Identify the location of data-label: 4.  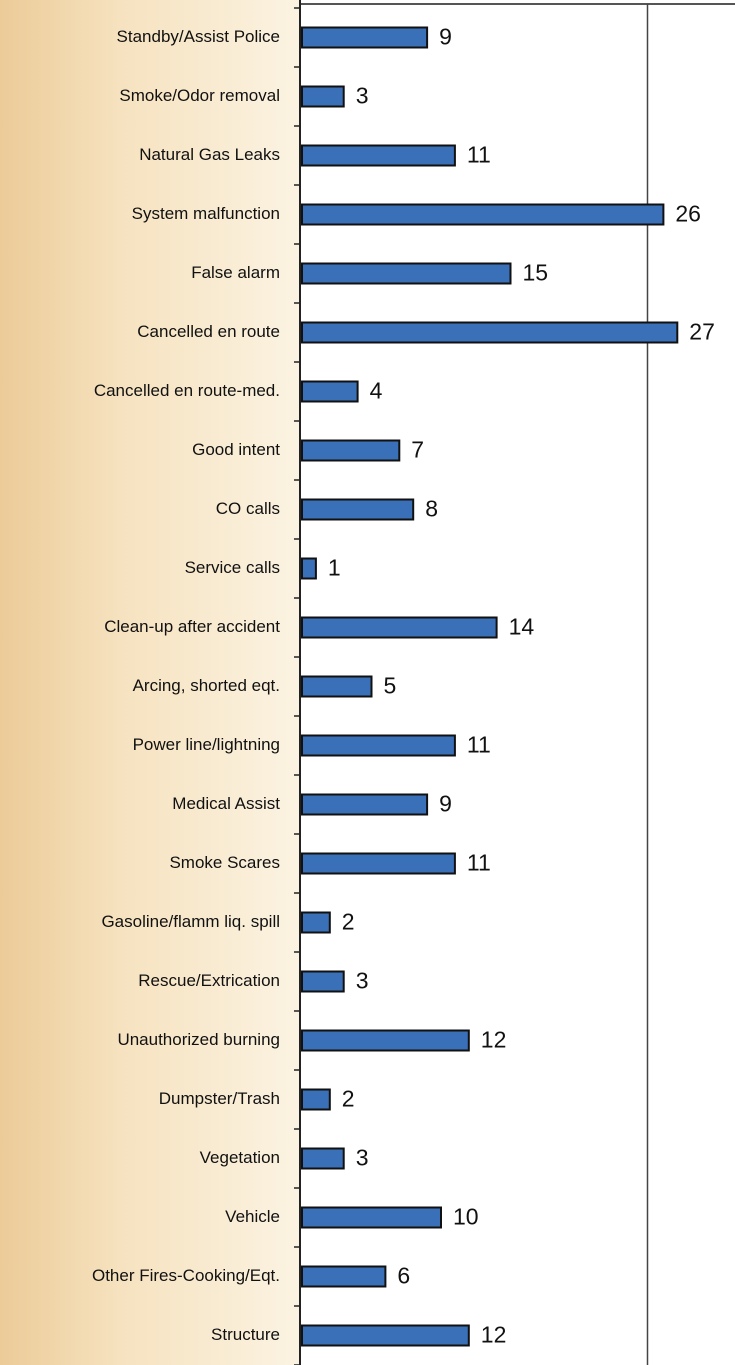
(376, 391).